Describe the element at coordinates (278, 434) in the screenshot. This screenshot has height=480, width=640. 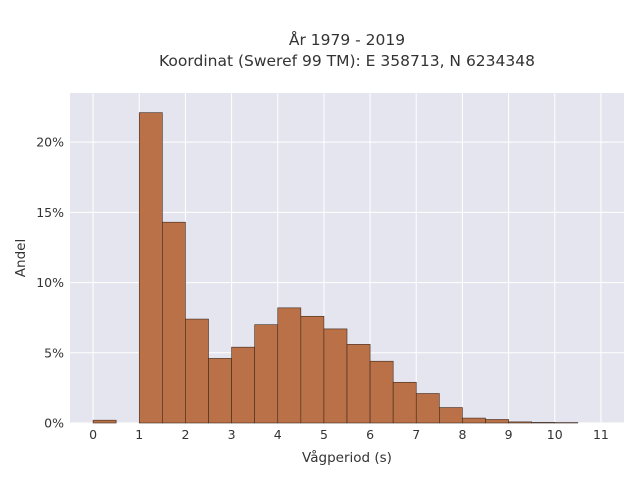
I see `x-tick-label: 4` at that location.